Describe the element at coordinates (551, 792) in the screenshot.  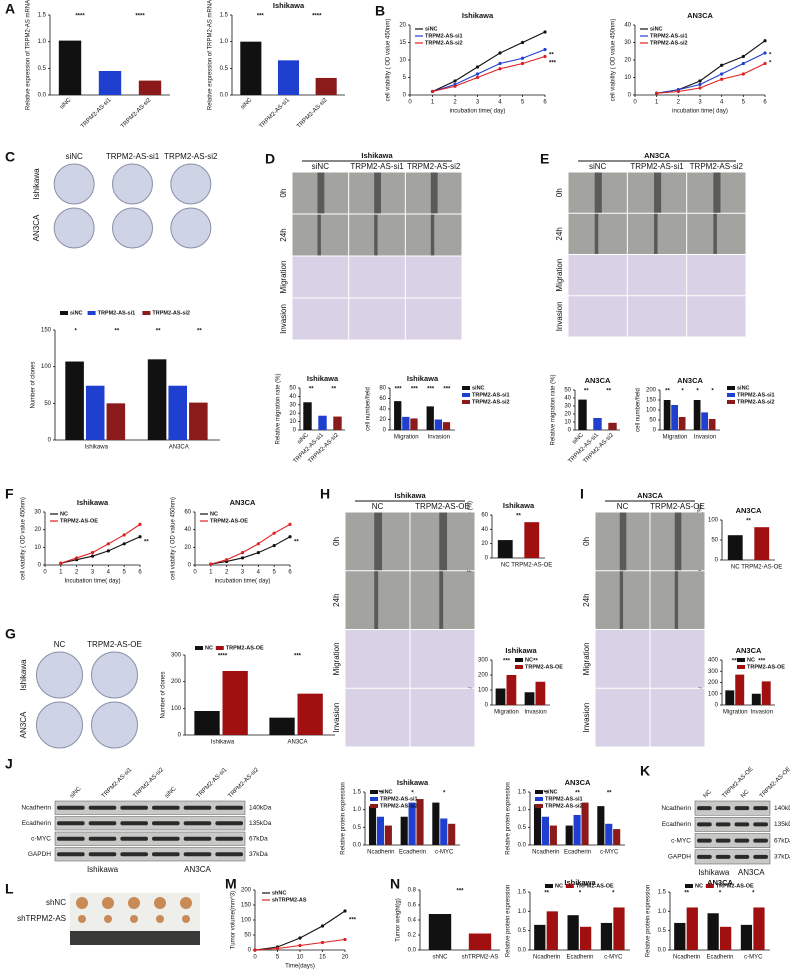
I see `legend-label: siNC` at that location.